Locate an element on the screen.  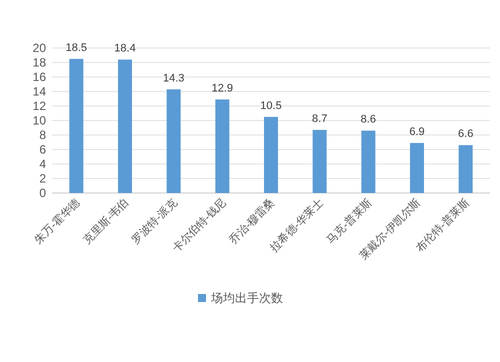
data-label: 14.3 is located at coordinates (173, 78).